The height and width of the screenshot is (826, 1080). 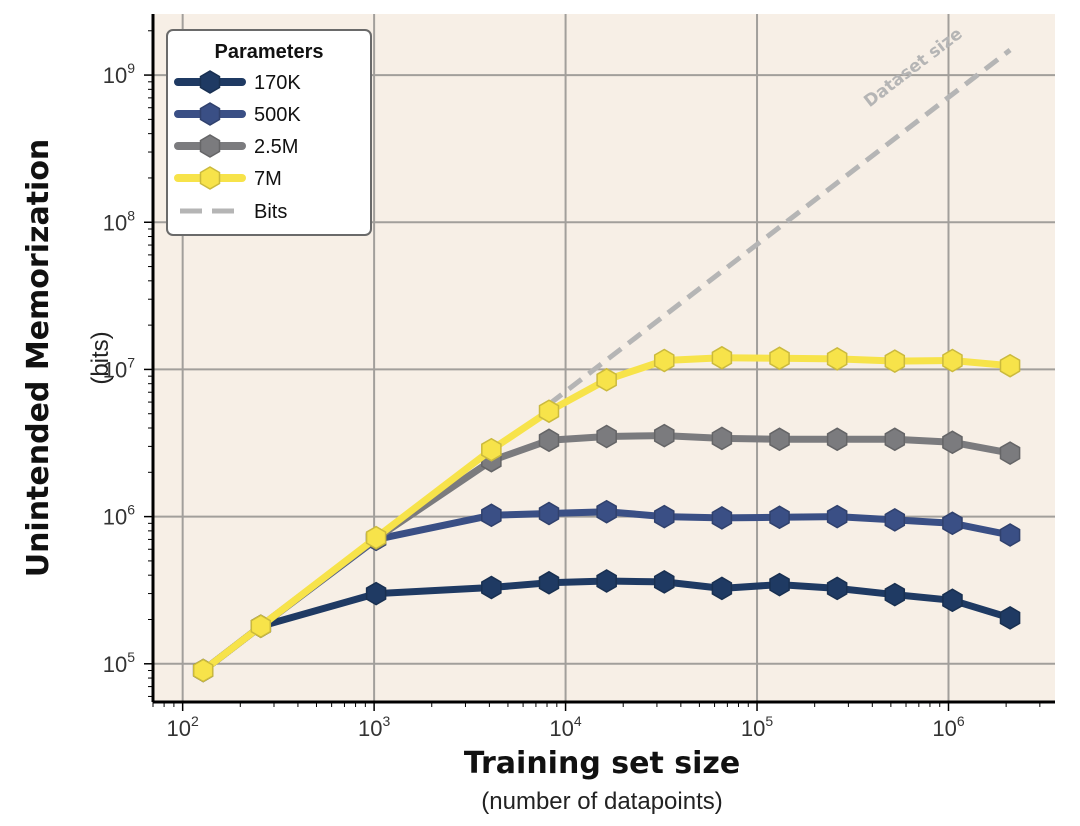 I want to click on legend-label-2-5m: 2.5M, so click(x=276, y=147).